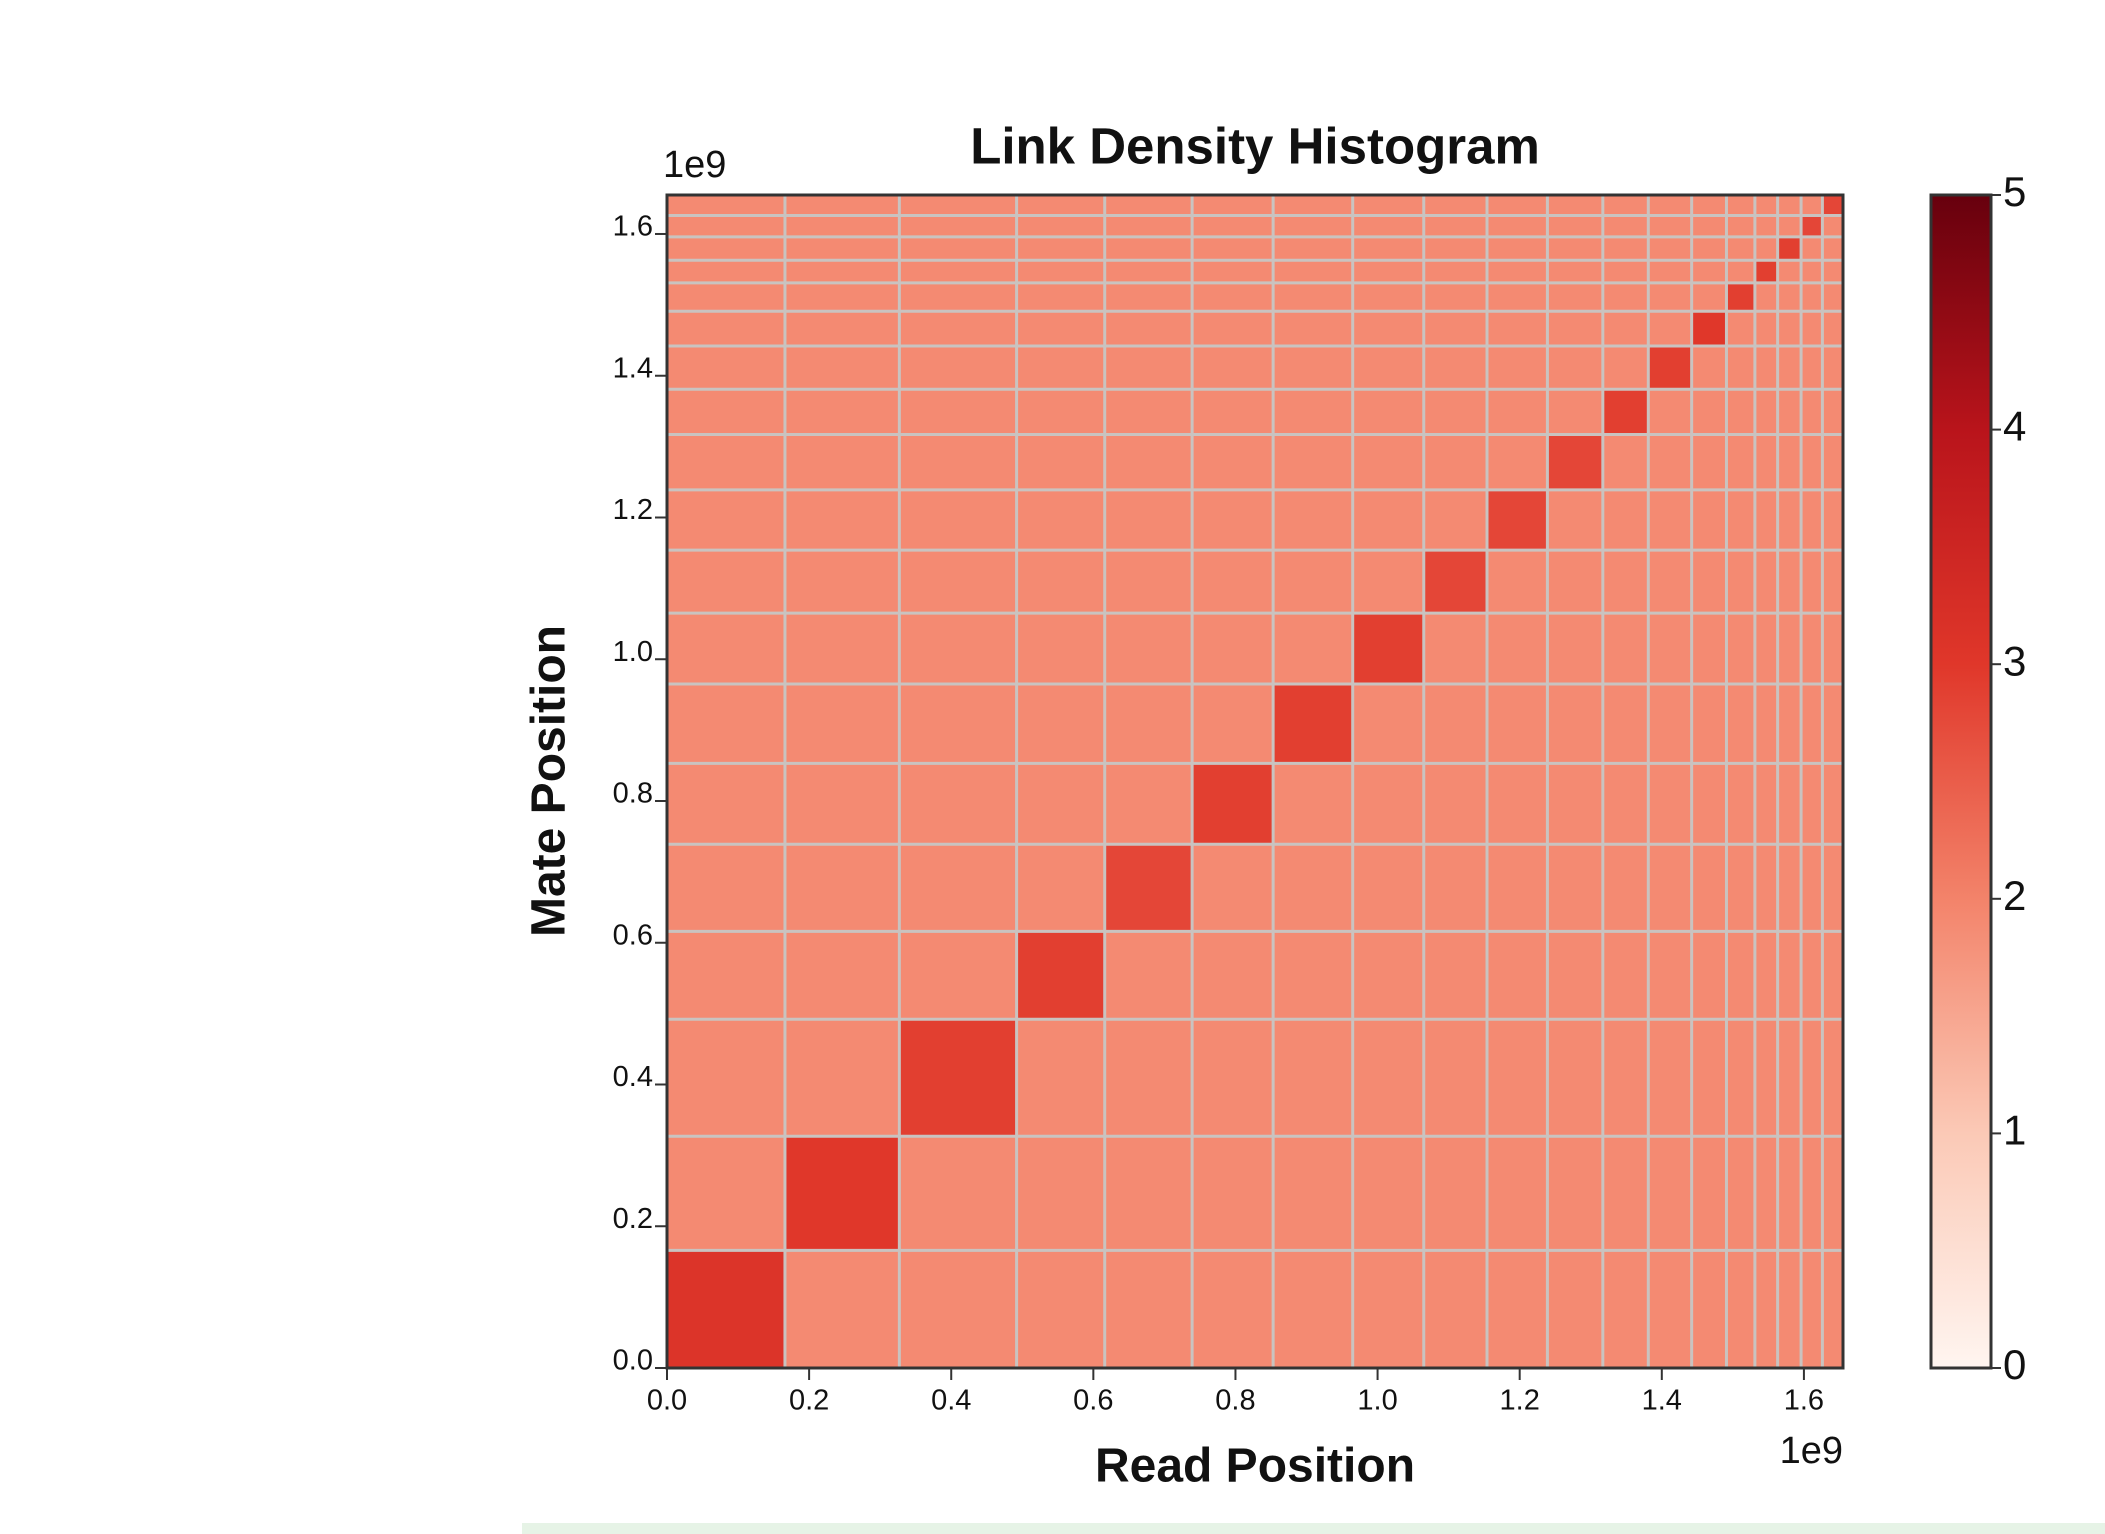 Image resolution: width=2105 pixels, height=1534 pixels. Describe the element at coordinates (1255, 145) in the screenshot. I see `chart-title: Link Density Histogram` at that location.